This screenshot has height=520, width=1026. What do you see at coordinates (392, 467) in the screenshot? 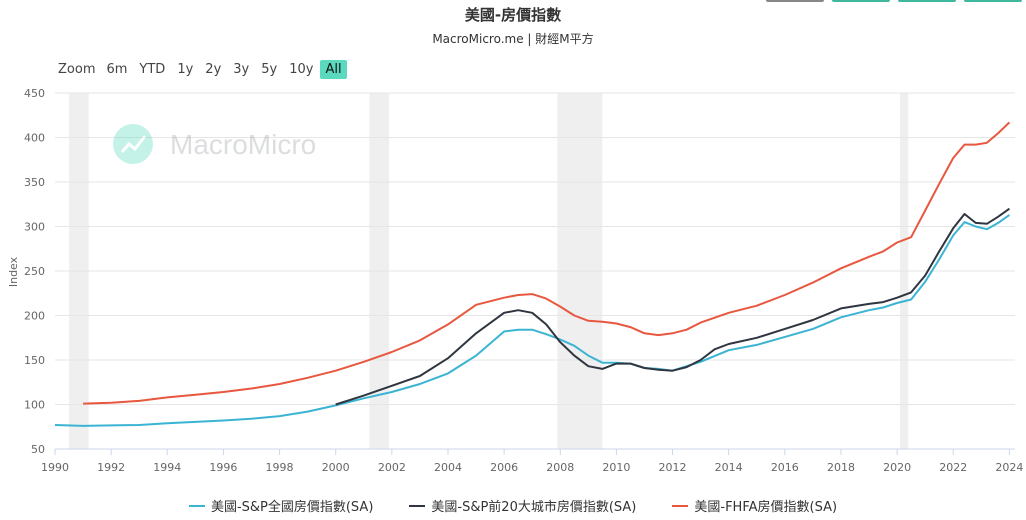
I see `x-tick-label-2002: 2002` at bounding box center [392, 467].